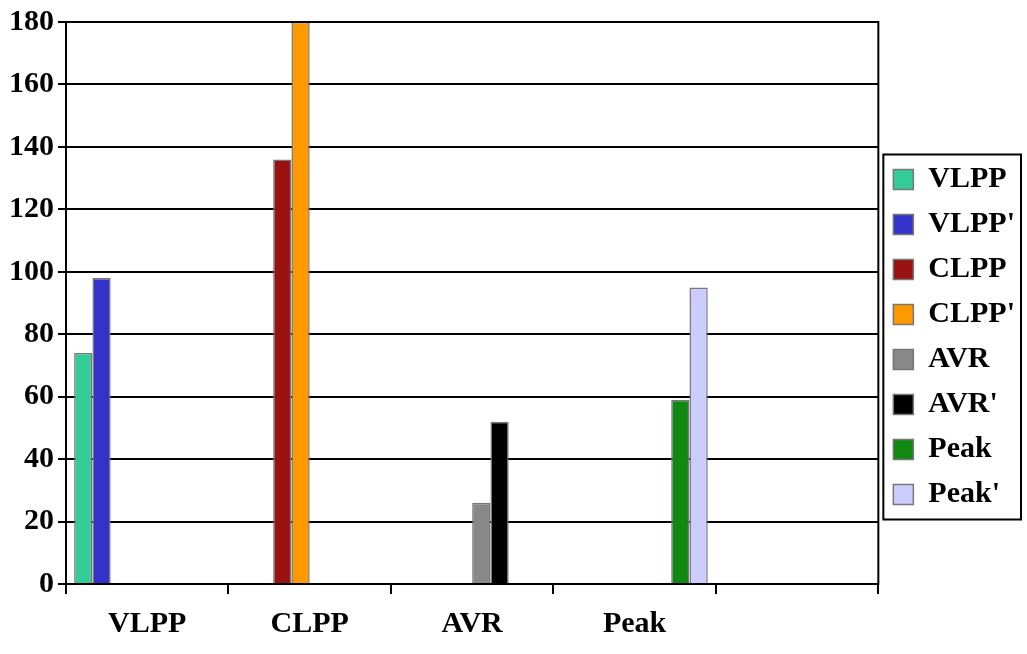  I want to click on x-tick-label: CLPP, so click(309, 621).